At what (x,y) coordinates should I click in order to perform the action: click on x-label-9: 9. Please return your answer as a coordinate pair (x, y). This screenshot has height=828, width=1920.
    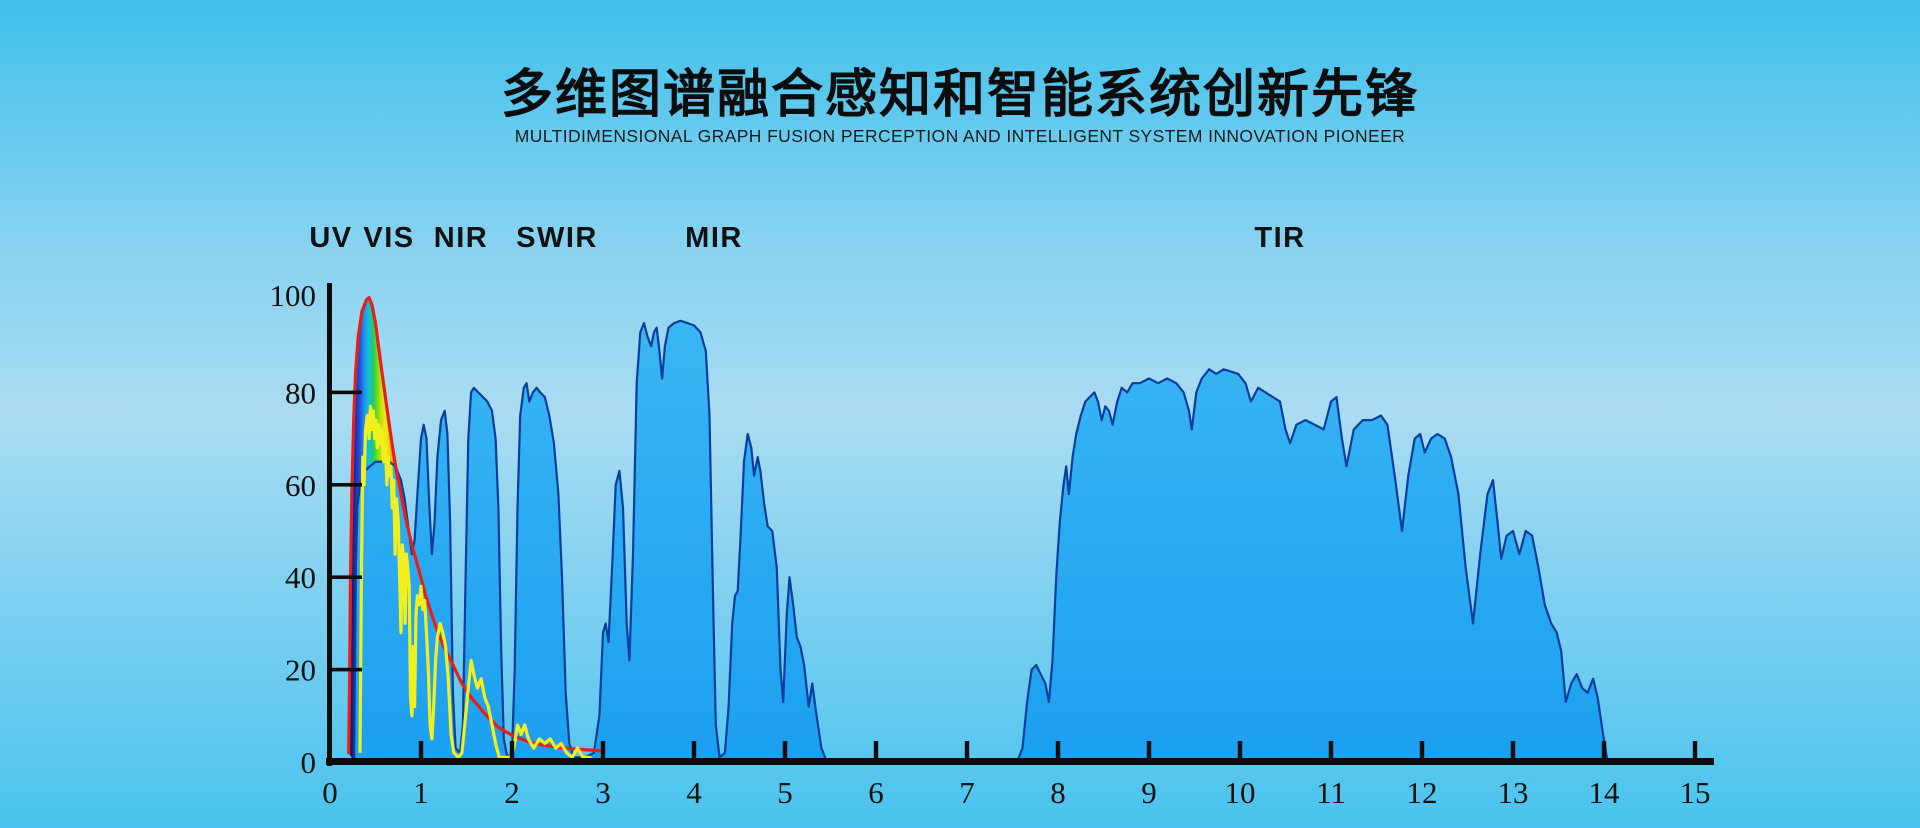
    Looking at the image, I should click on (1149, 792).